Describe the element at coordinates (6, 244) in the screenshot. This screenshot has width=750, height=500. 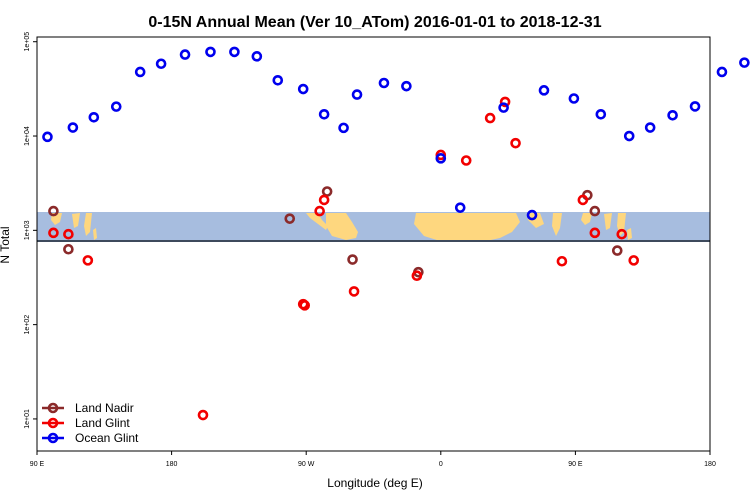
I see `y-axis-label: N Total` at that location.